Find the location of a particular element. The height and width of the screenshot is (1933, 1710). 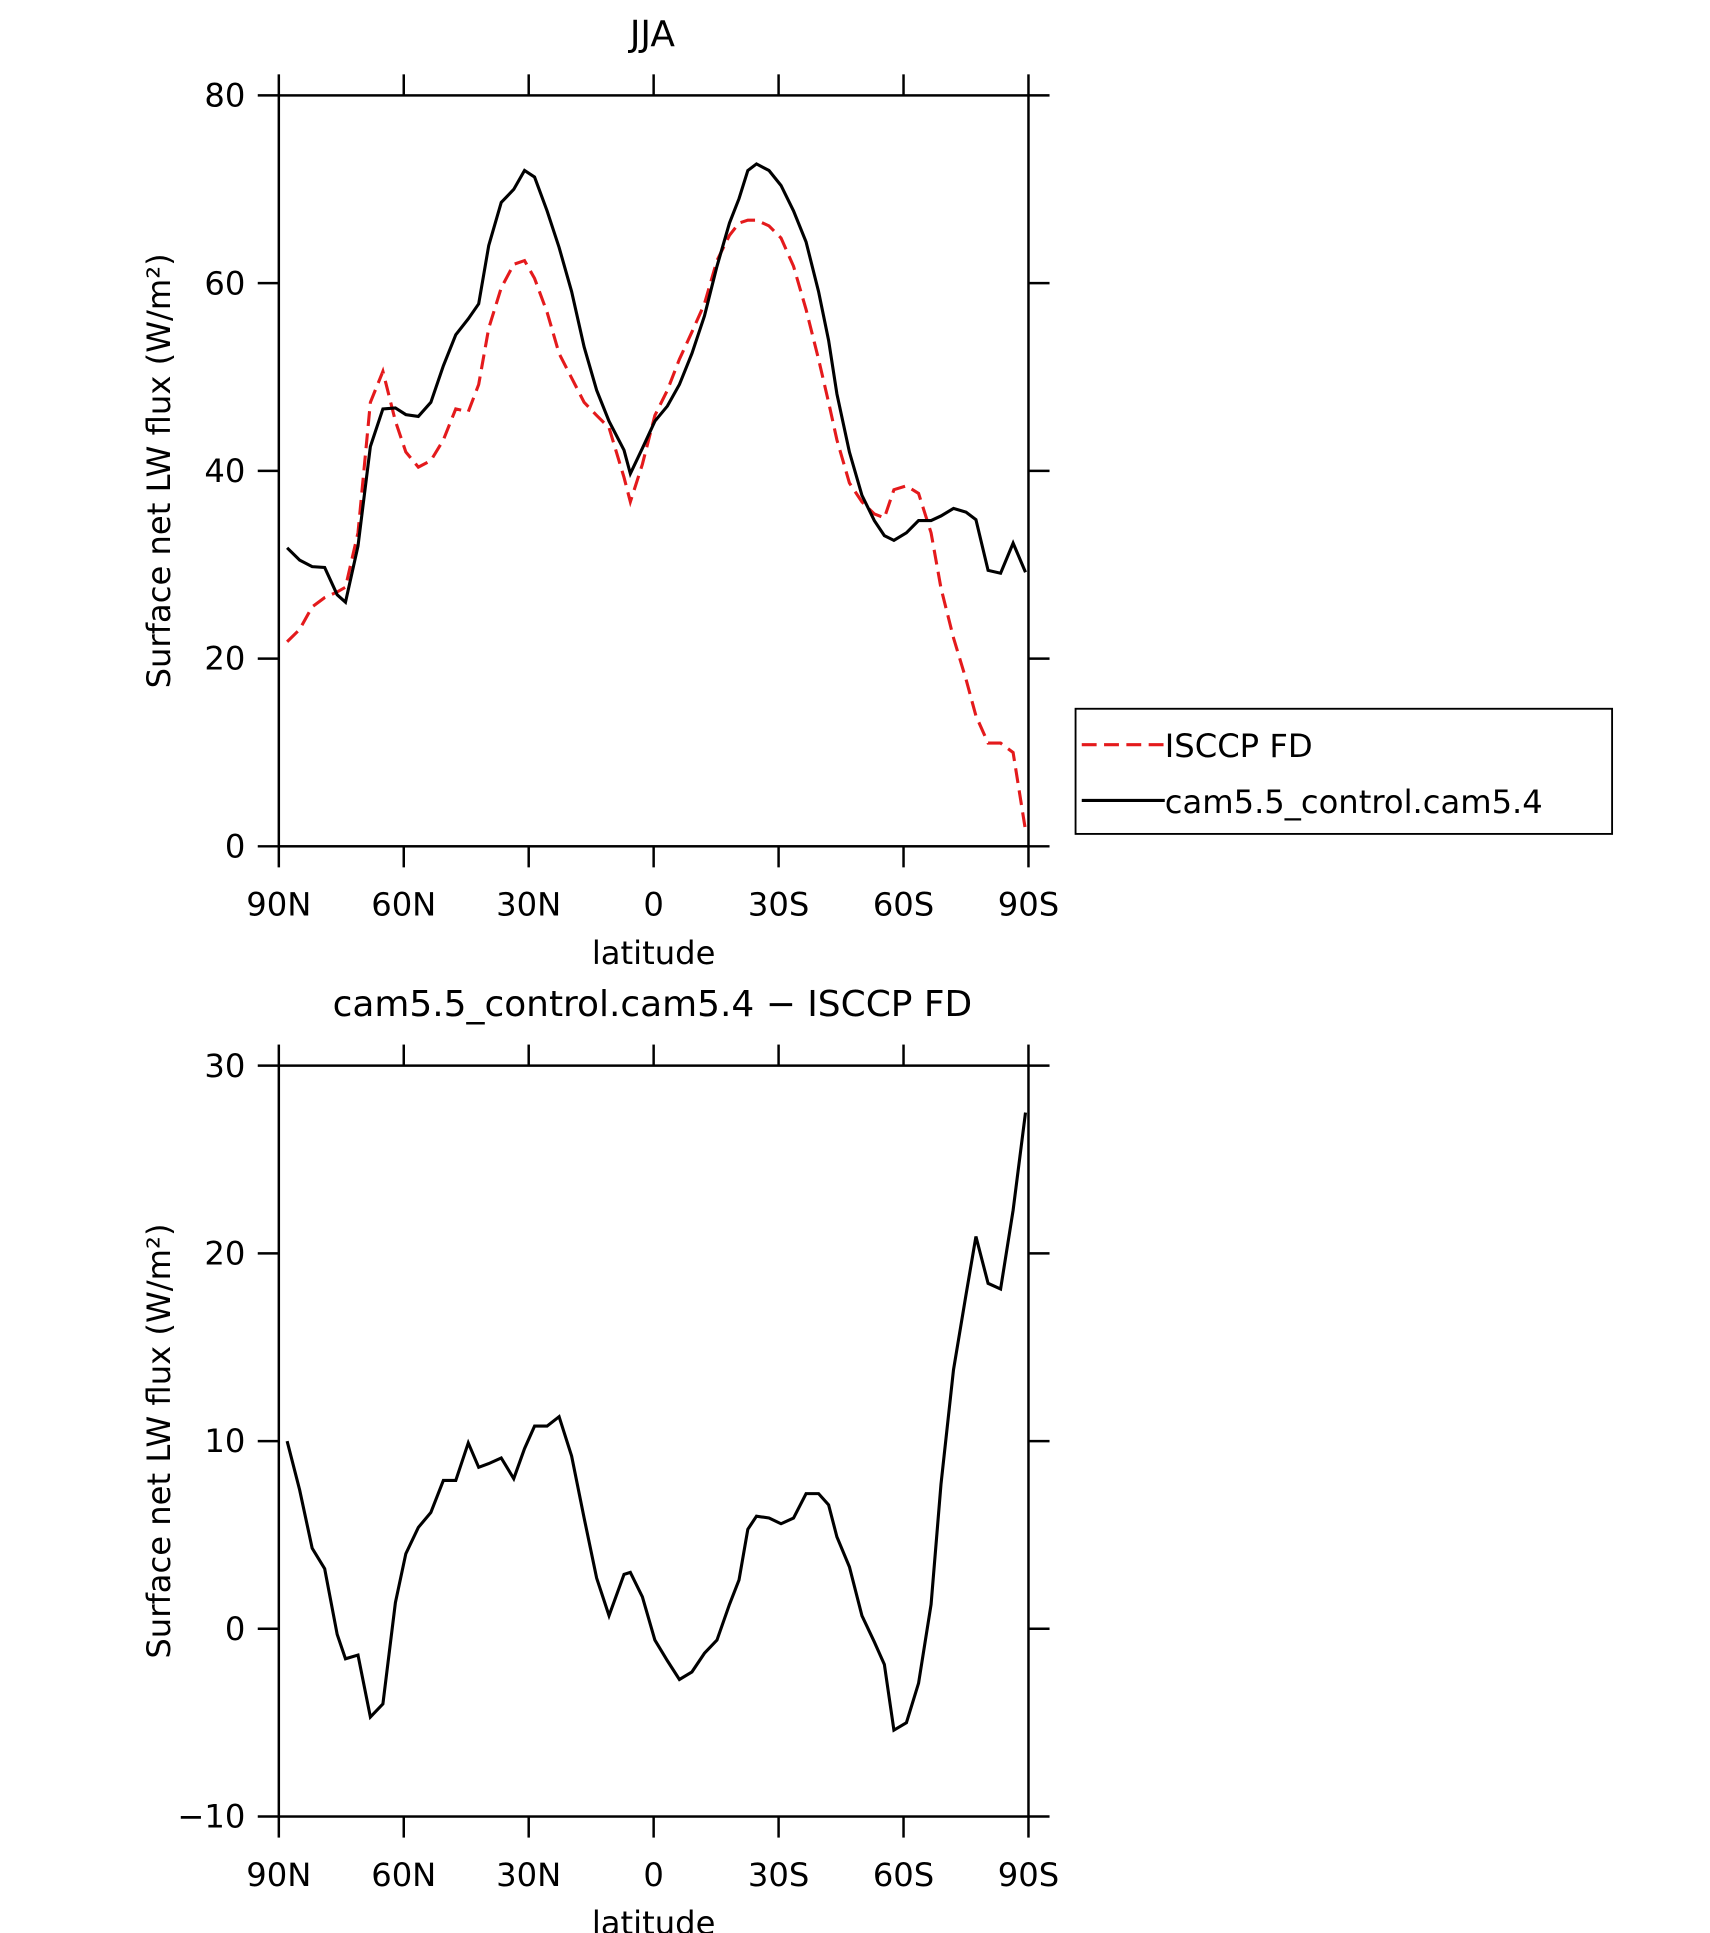

y-tick-label: 80 is located at coordinates (224, 96).